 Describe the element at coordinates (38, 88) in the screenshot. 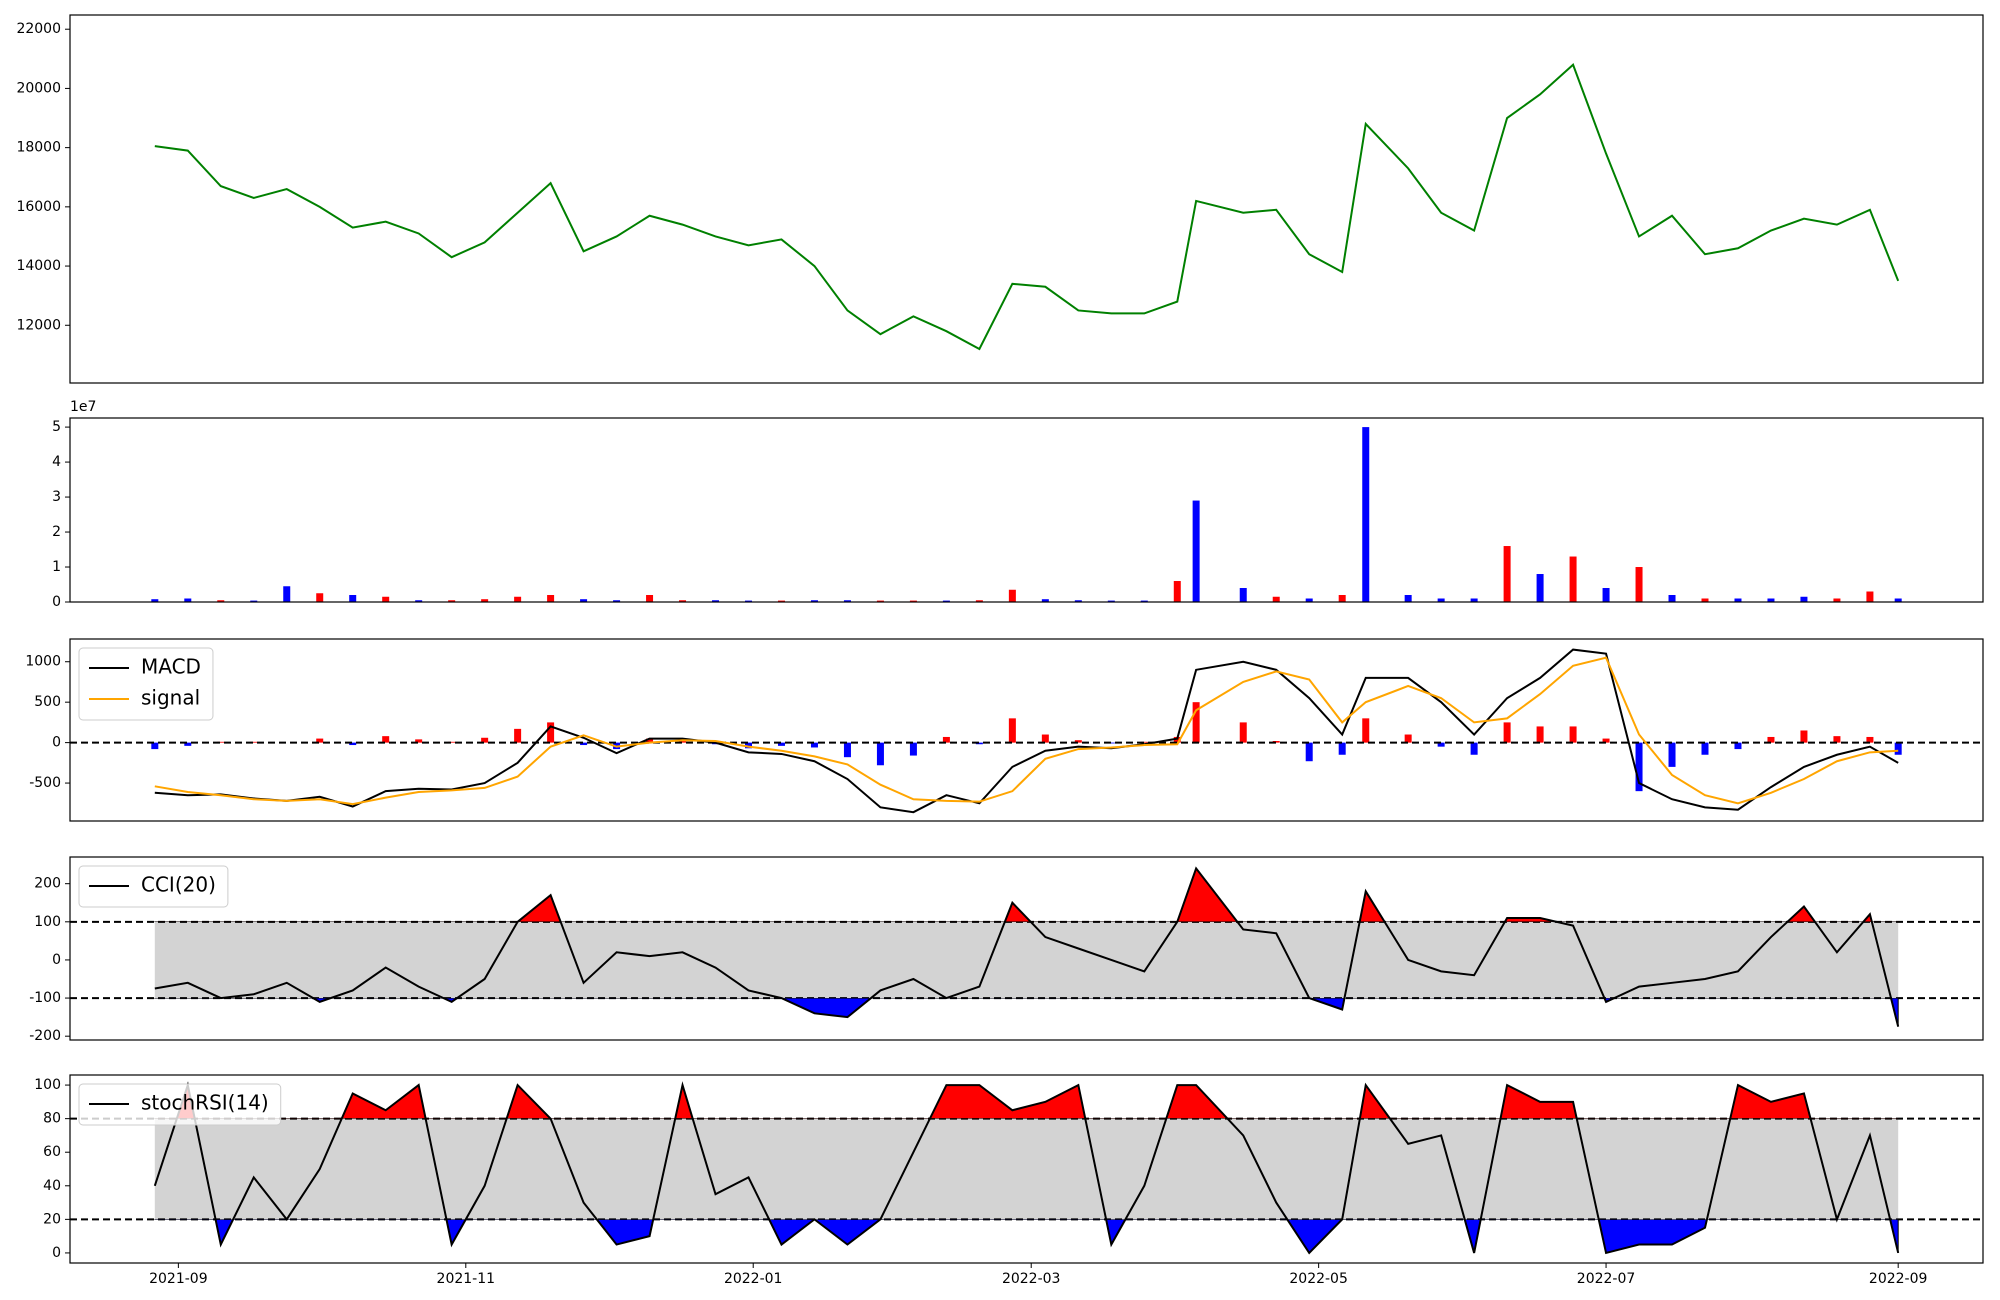

I see `y-tick-label: 20000` at that location.